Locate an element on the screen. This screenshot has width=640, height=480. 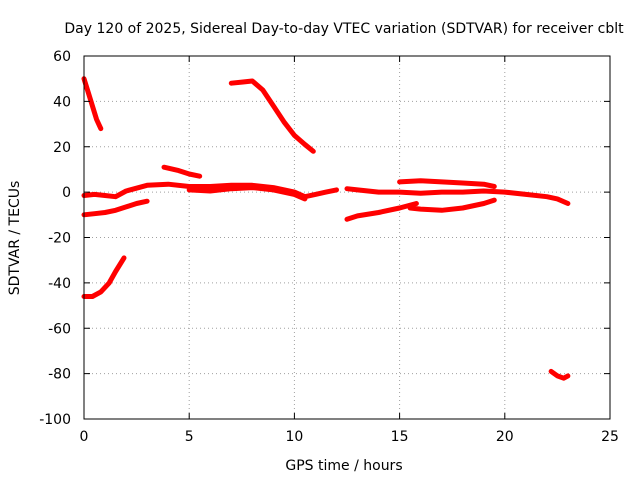
x-tick-label: 15 is located at coordinates (400, 437).